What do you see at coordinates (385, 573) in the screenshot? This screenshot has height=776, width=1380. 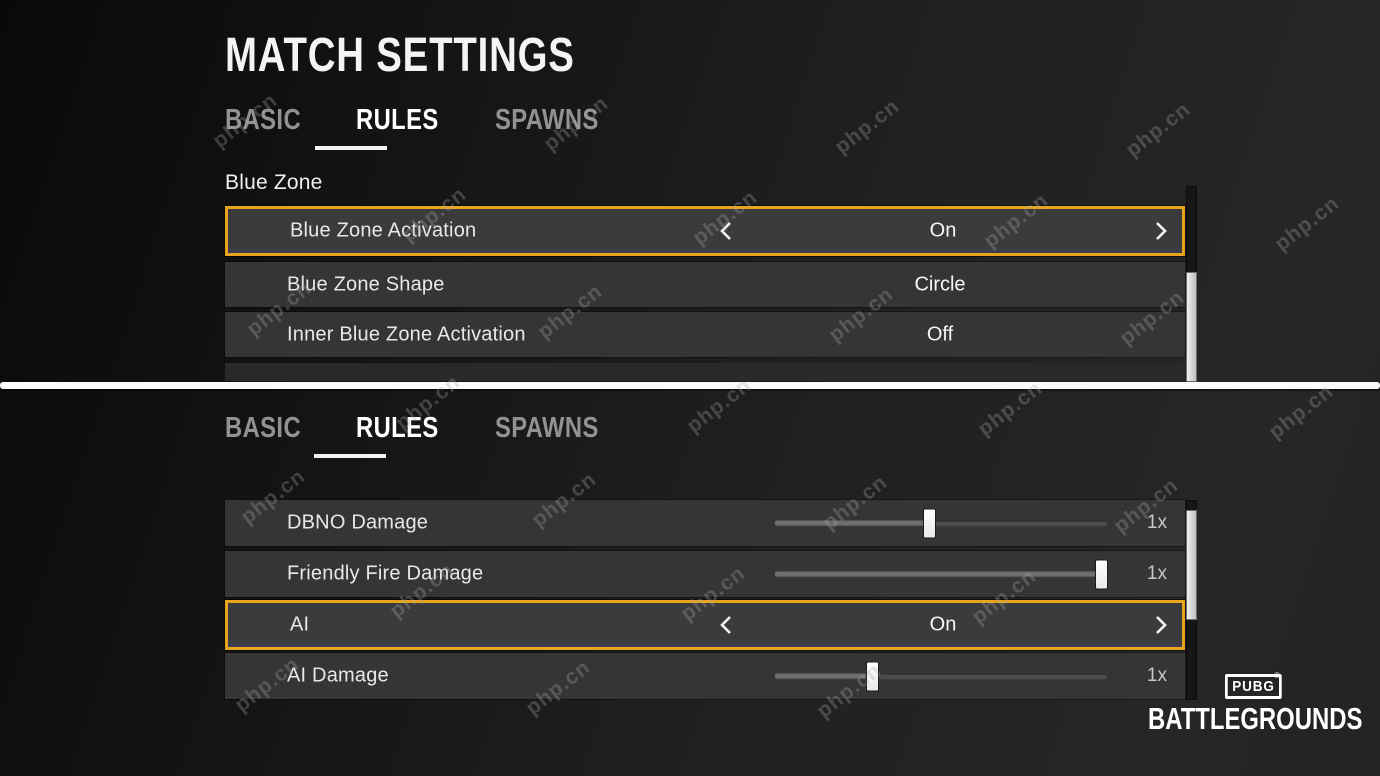 I see `setting-label: Friendly Fire Damage` at bounding box center [385, 573].